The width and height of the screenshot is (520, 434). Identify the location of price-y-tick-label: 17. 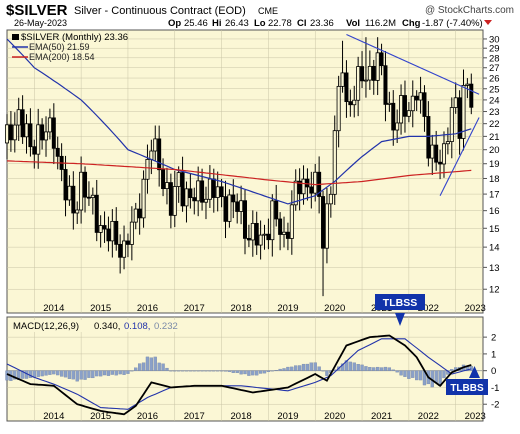
(494, 195).